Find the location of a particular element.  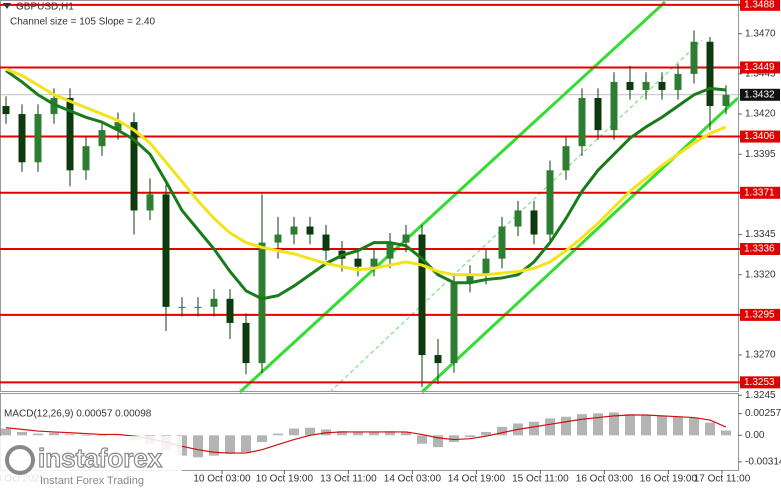

level-label: 1.3253 is located at coordinates (759, 382).